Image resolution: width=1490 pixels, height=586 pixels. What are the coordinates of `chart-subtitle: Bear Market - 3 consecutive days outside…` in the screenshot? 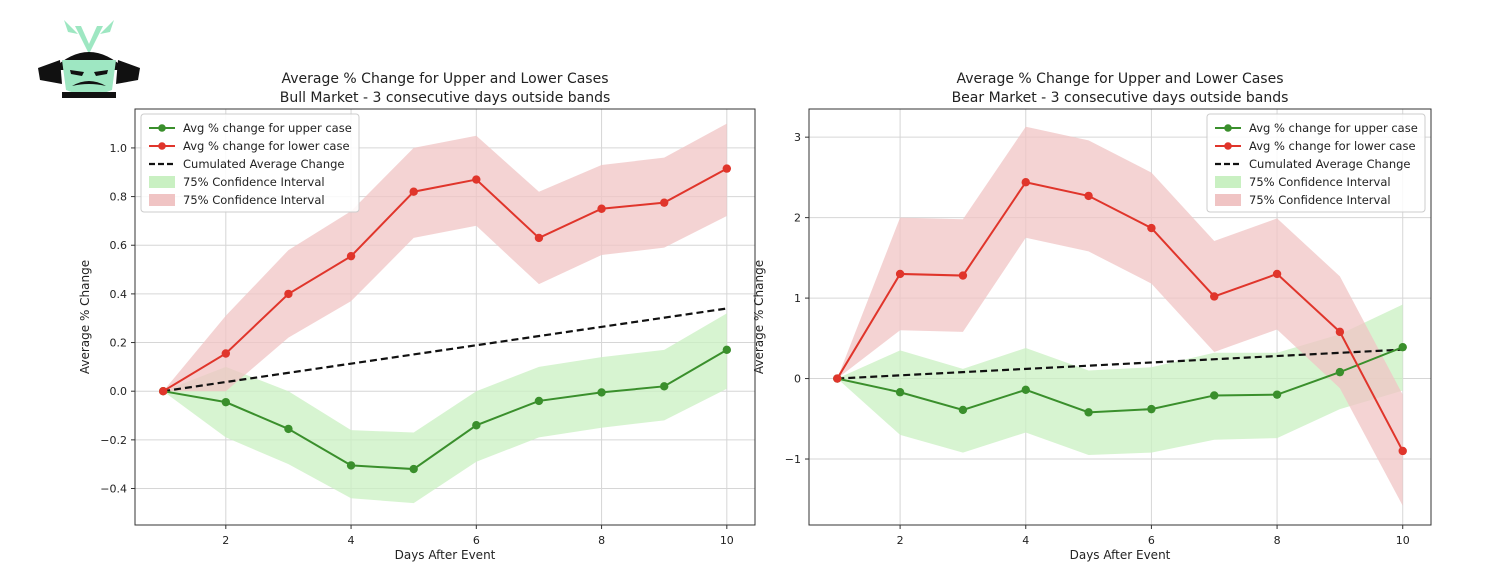 It's located at (1120, 98).